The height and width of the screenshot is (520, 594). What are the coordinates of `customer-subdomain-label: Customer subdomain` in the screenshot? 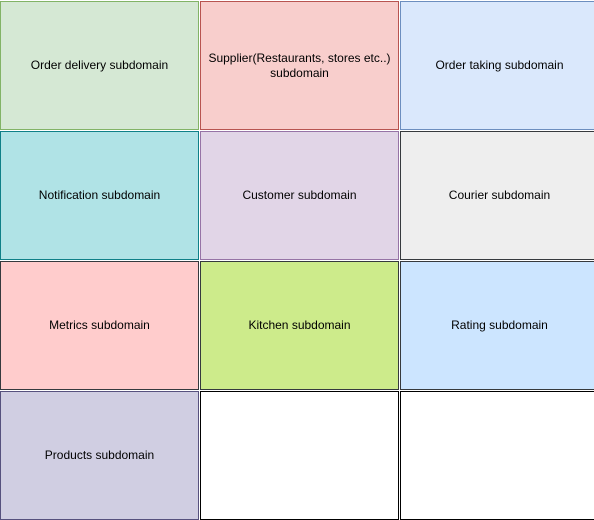 It's located at (299, 195).